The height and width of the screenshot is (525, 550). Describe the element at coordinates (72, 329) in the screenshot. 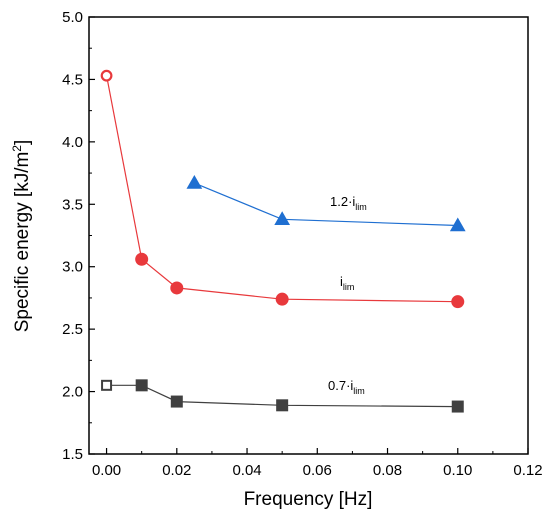

I see `y-tick-label: 2.5` at that location.